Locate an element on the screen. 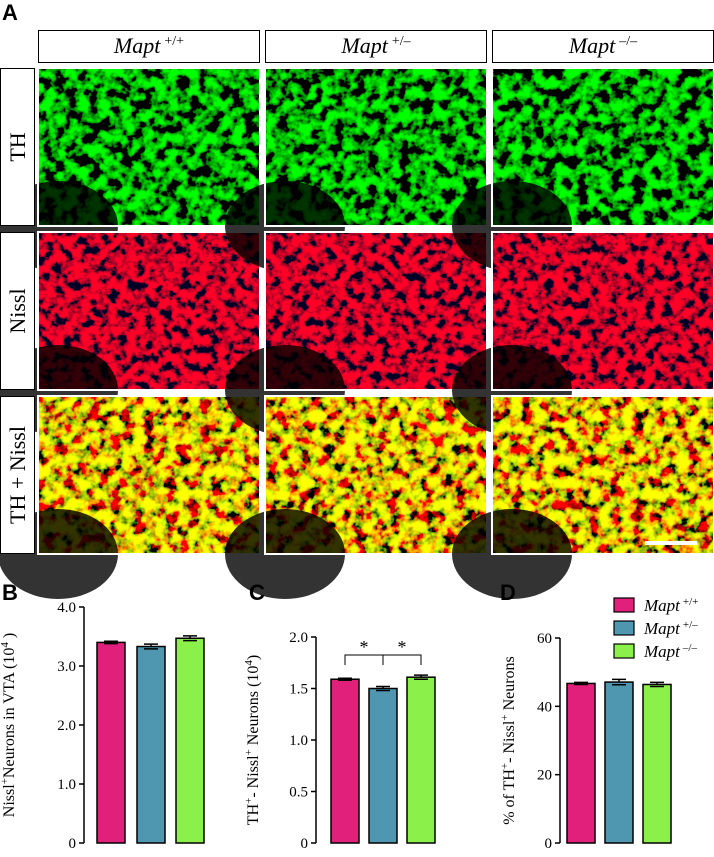 This screenshot has width=714, height=857. y-tick-label: 60 is located at coordinates (544, 639).